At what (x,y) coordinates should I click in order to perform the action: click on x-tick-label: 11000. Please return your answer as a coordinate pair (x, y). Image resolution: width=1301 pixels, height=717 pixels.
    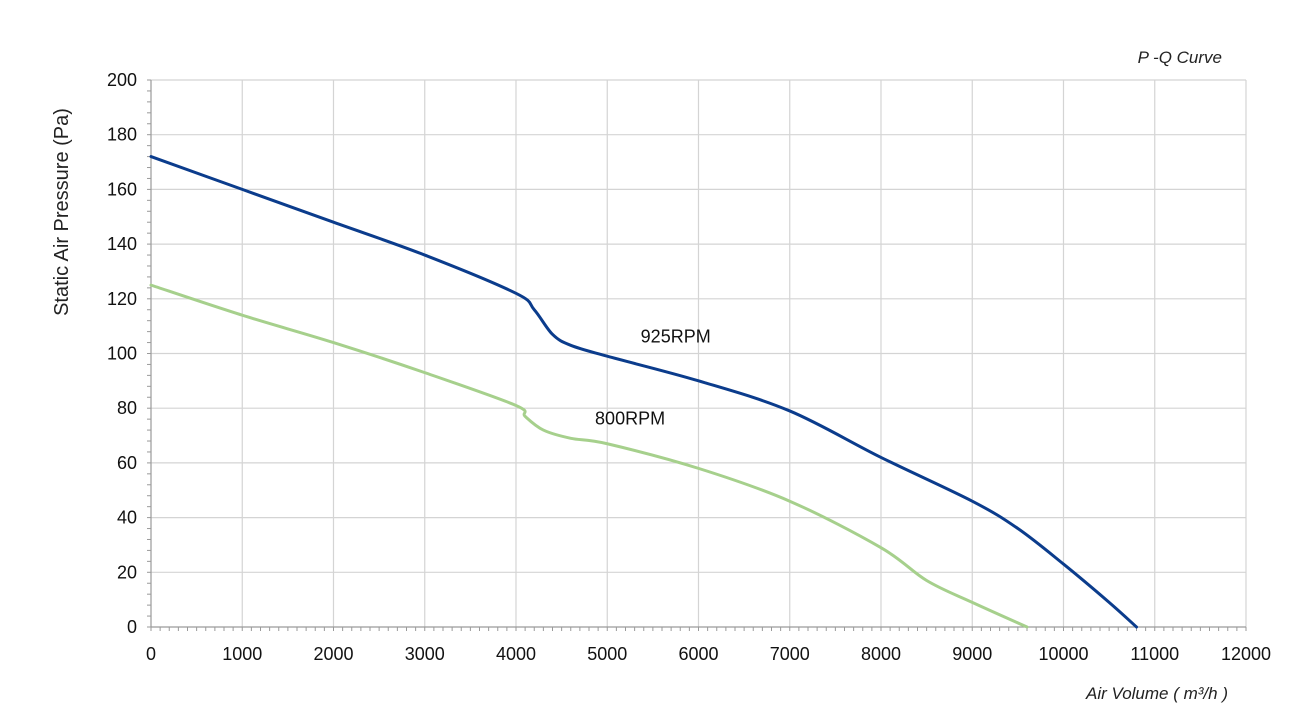
    Looking at the image, I should click on (1154, 654).